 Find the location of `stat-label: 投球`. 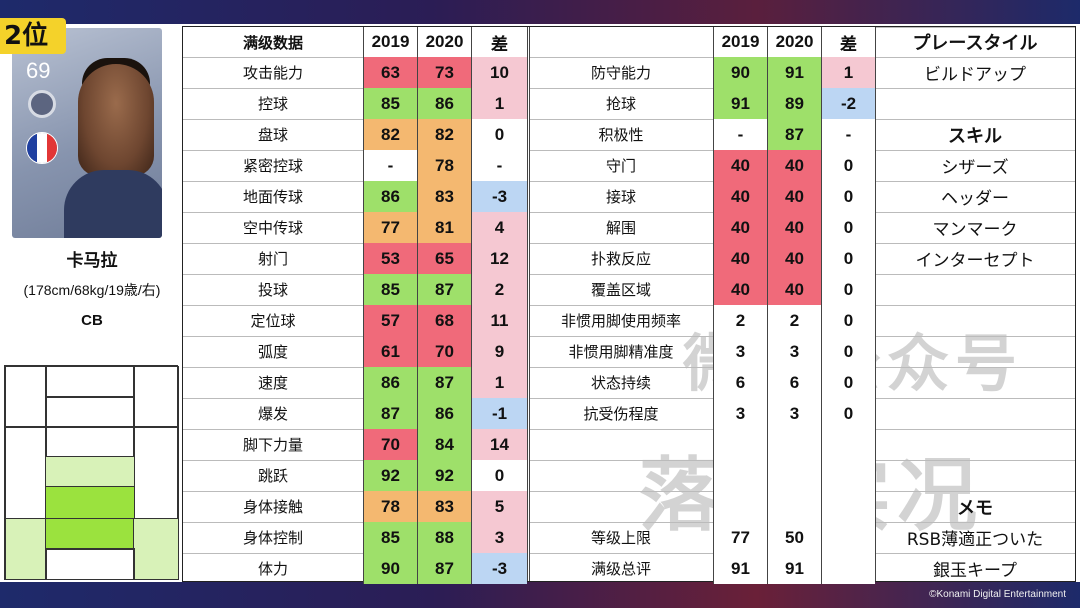

stat-label: 投球 is located at coordinates (272, 290).